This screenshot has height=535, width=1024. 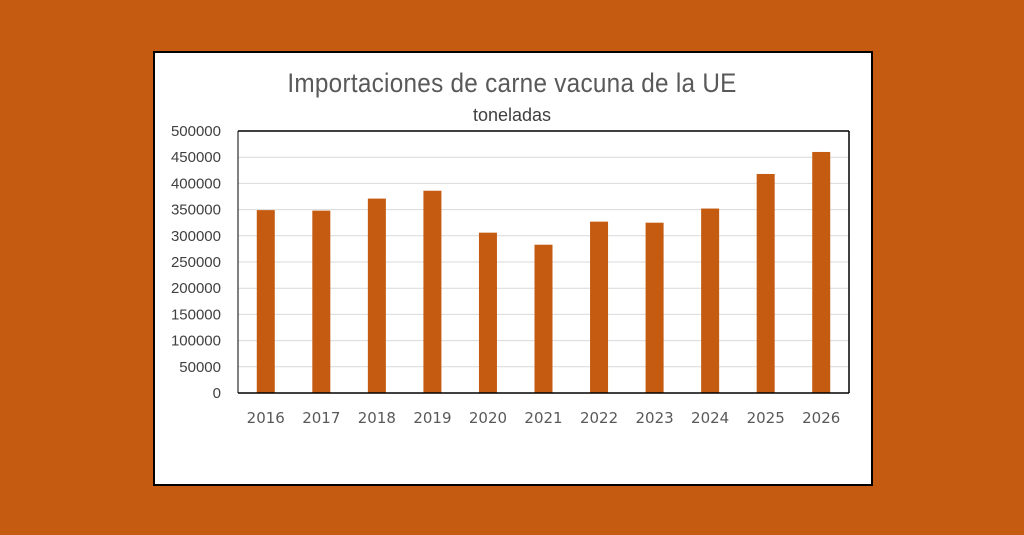 I want to click on y-tick-label: 50000, so click(x=200, y=367).